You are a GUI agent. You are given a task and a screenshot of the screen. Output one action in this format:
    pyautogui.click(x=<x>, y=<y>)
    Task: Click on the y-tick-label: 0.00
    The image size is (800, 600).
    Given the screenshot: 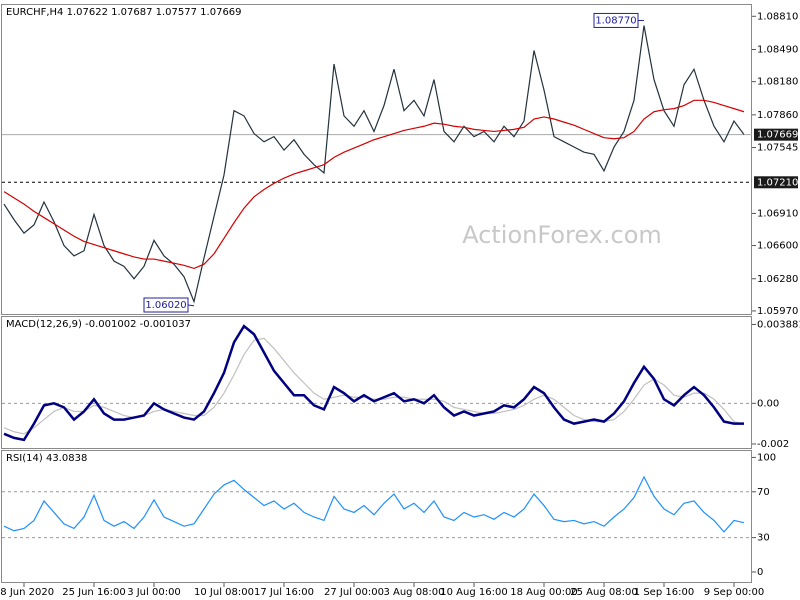 What is the action you would take?
    pyautogui.click(x=768, y=403)
    